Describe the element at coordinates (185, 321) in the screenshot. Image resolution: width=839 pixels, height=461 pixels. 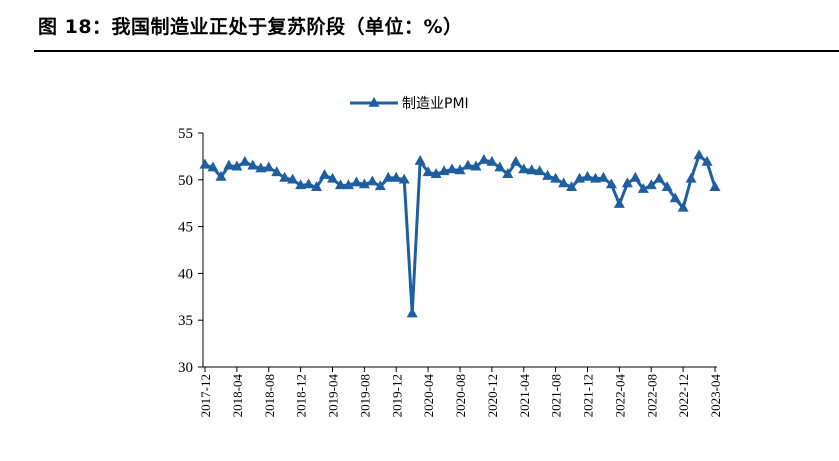
I see `y-tick-label: 35` at that location.